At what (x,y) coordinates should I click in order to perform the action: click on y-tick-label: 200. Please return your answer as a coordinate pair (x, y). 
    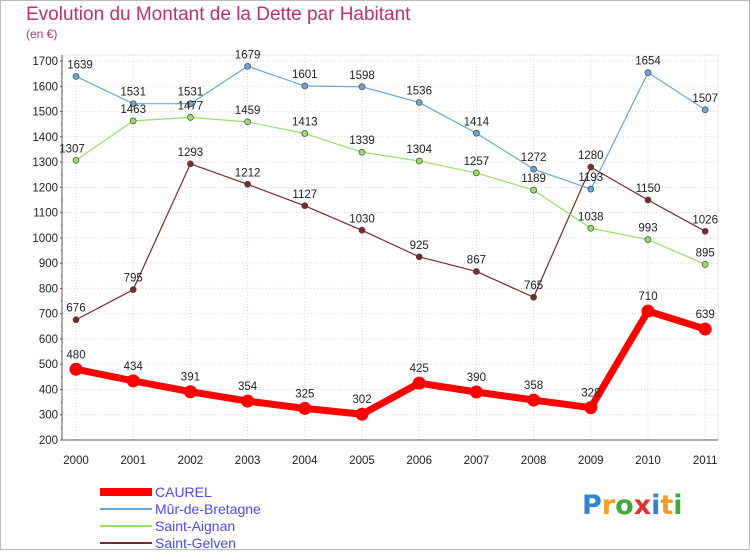
    Looking at the image, I should click on (48, 441).